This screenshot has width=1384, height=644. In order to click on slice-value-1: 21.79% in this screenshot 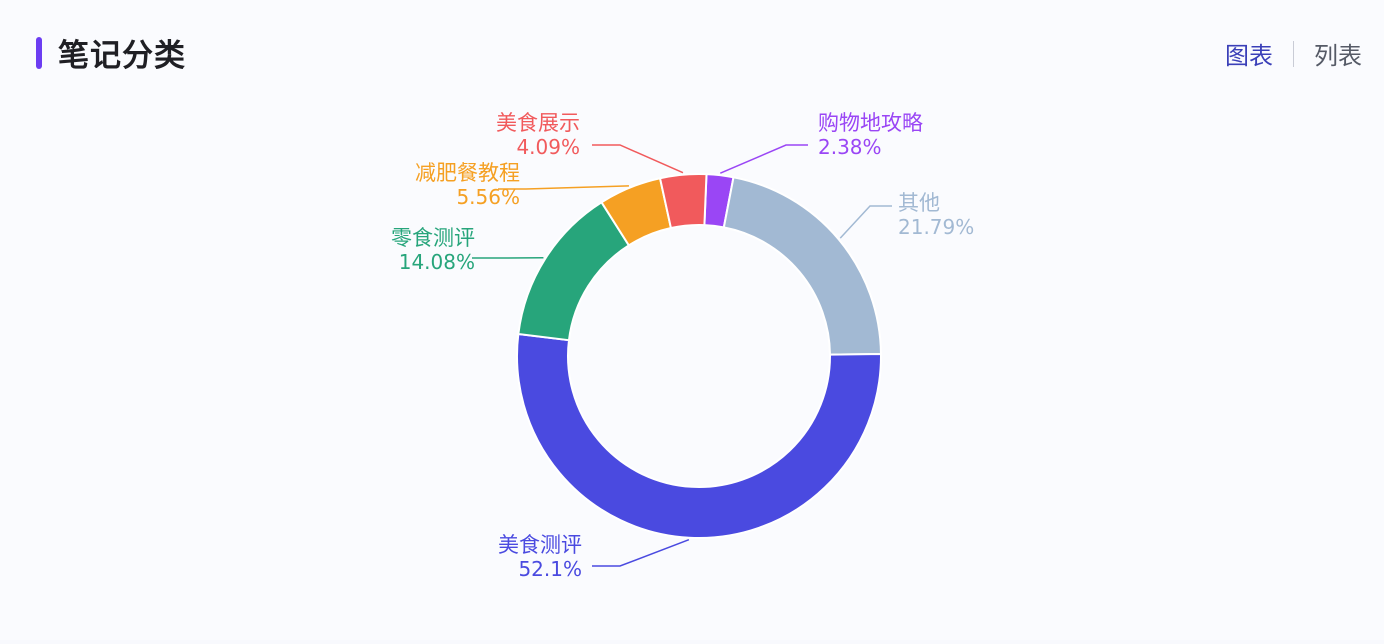, I will do `click(936, 227)`.